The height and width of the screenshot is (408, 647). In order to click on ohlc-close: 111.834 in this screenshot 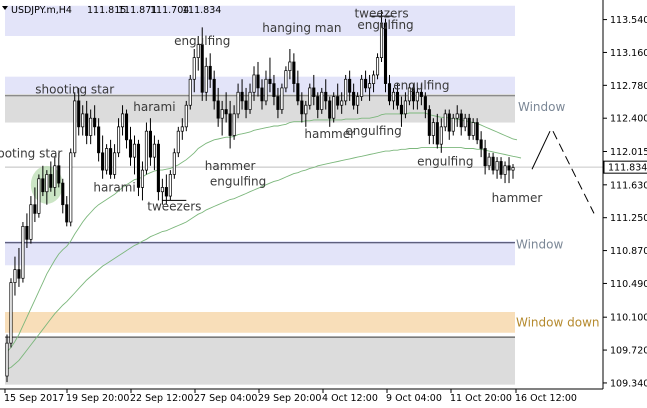, I will do `click(201, 10)`.